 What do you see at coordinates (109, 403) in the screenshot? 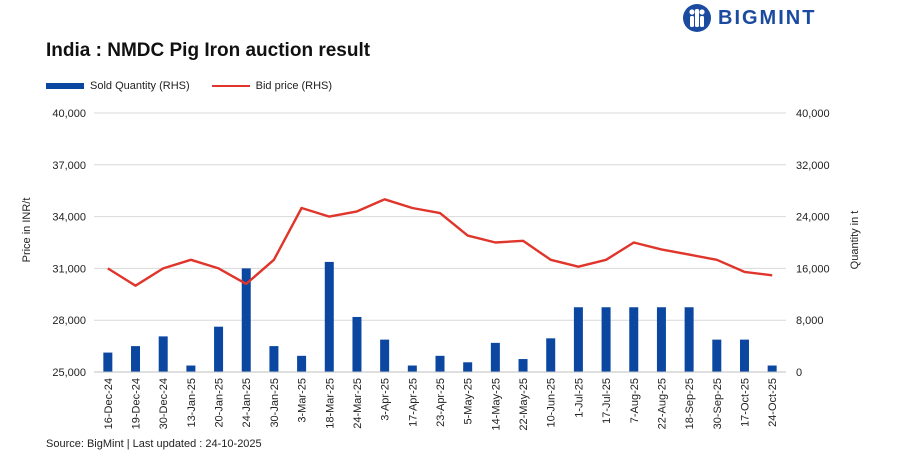
I see `x-tick-label: 16-Dec-24` at bounding box center [109, 403].